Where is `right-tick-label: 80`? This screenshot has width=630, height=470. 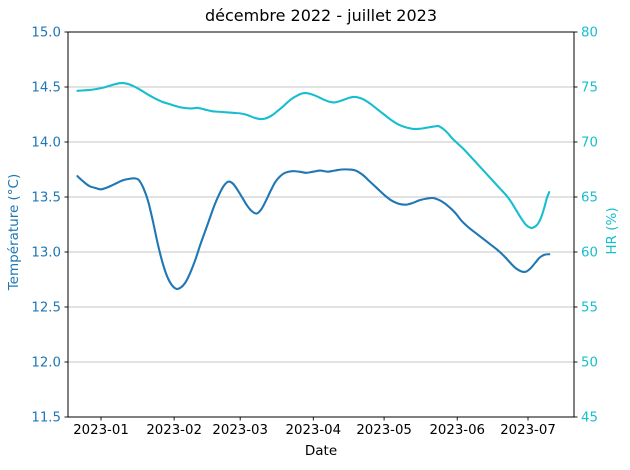
right-tick-label: 80 is located at coordinates (589, 33).